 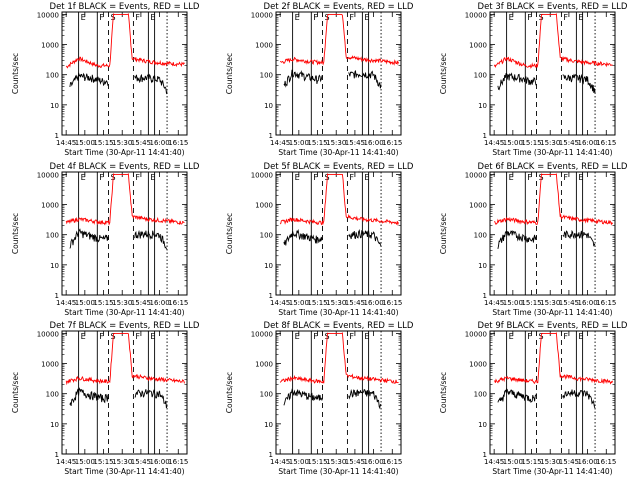 What do you see at coordinates (125, 7) in the screenshot?
I see `panel-title: Det 1f BLACK = Events, RED = LLD` at bounding box center [125, 7].